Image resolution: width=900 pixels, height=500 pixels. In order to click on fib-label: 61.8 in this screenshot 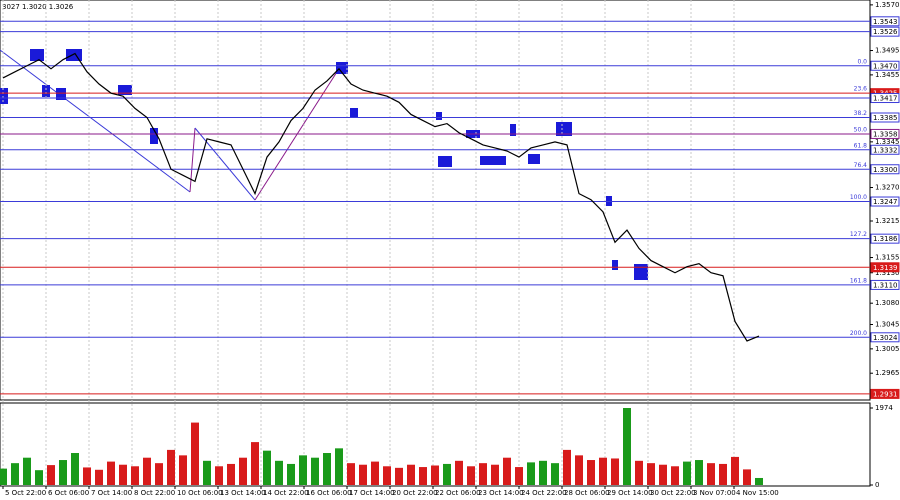, I will do `click(861, 145)`.